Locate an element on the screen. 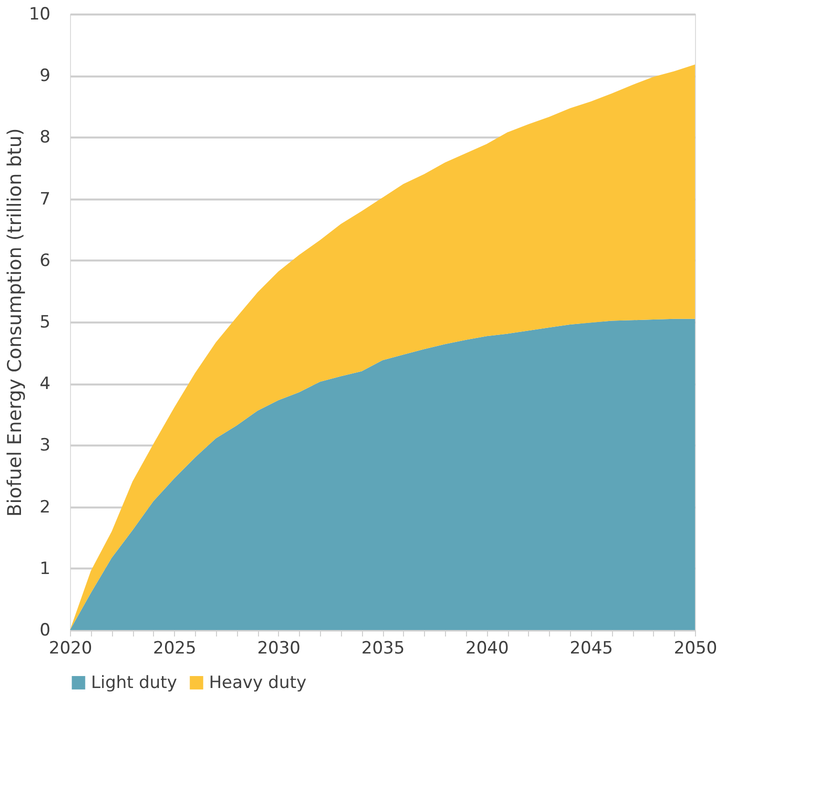  y-tick-label: 10 is located at coordinates (39, 14).